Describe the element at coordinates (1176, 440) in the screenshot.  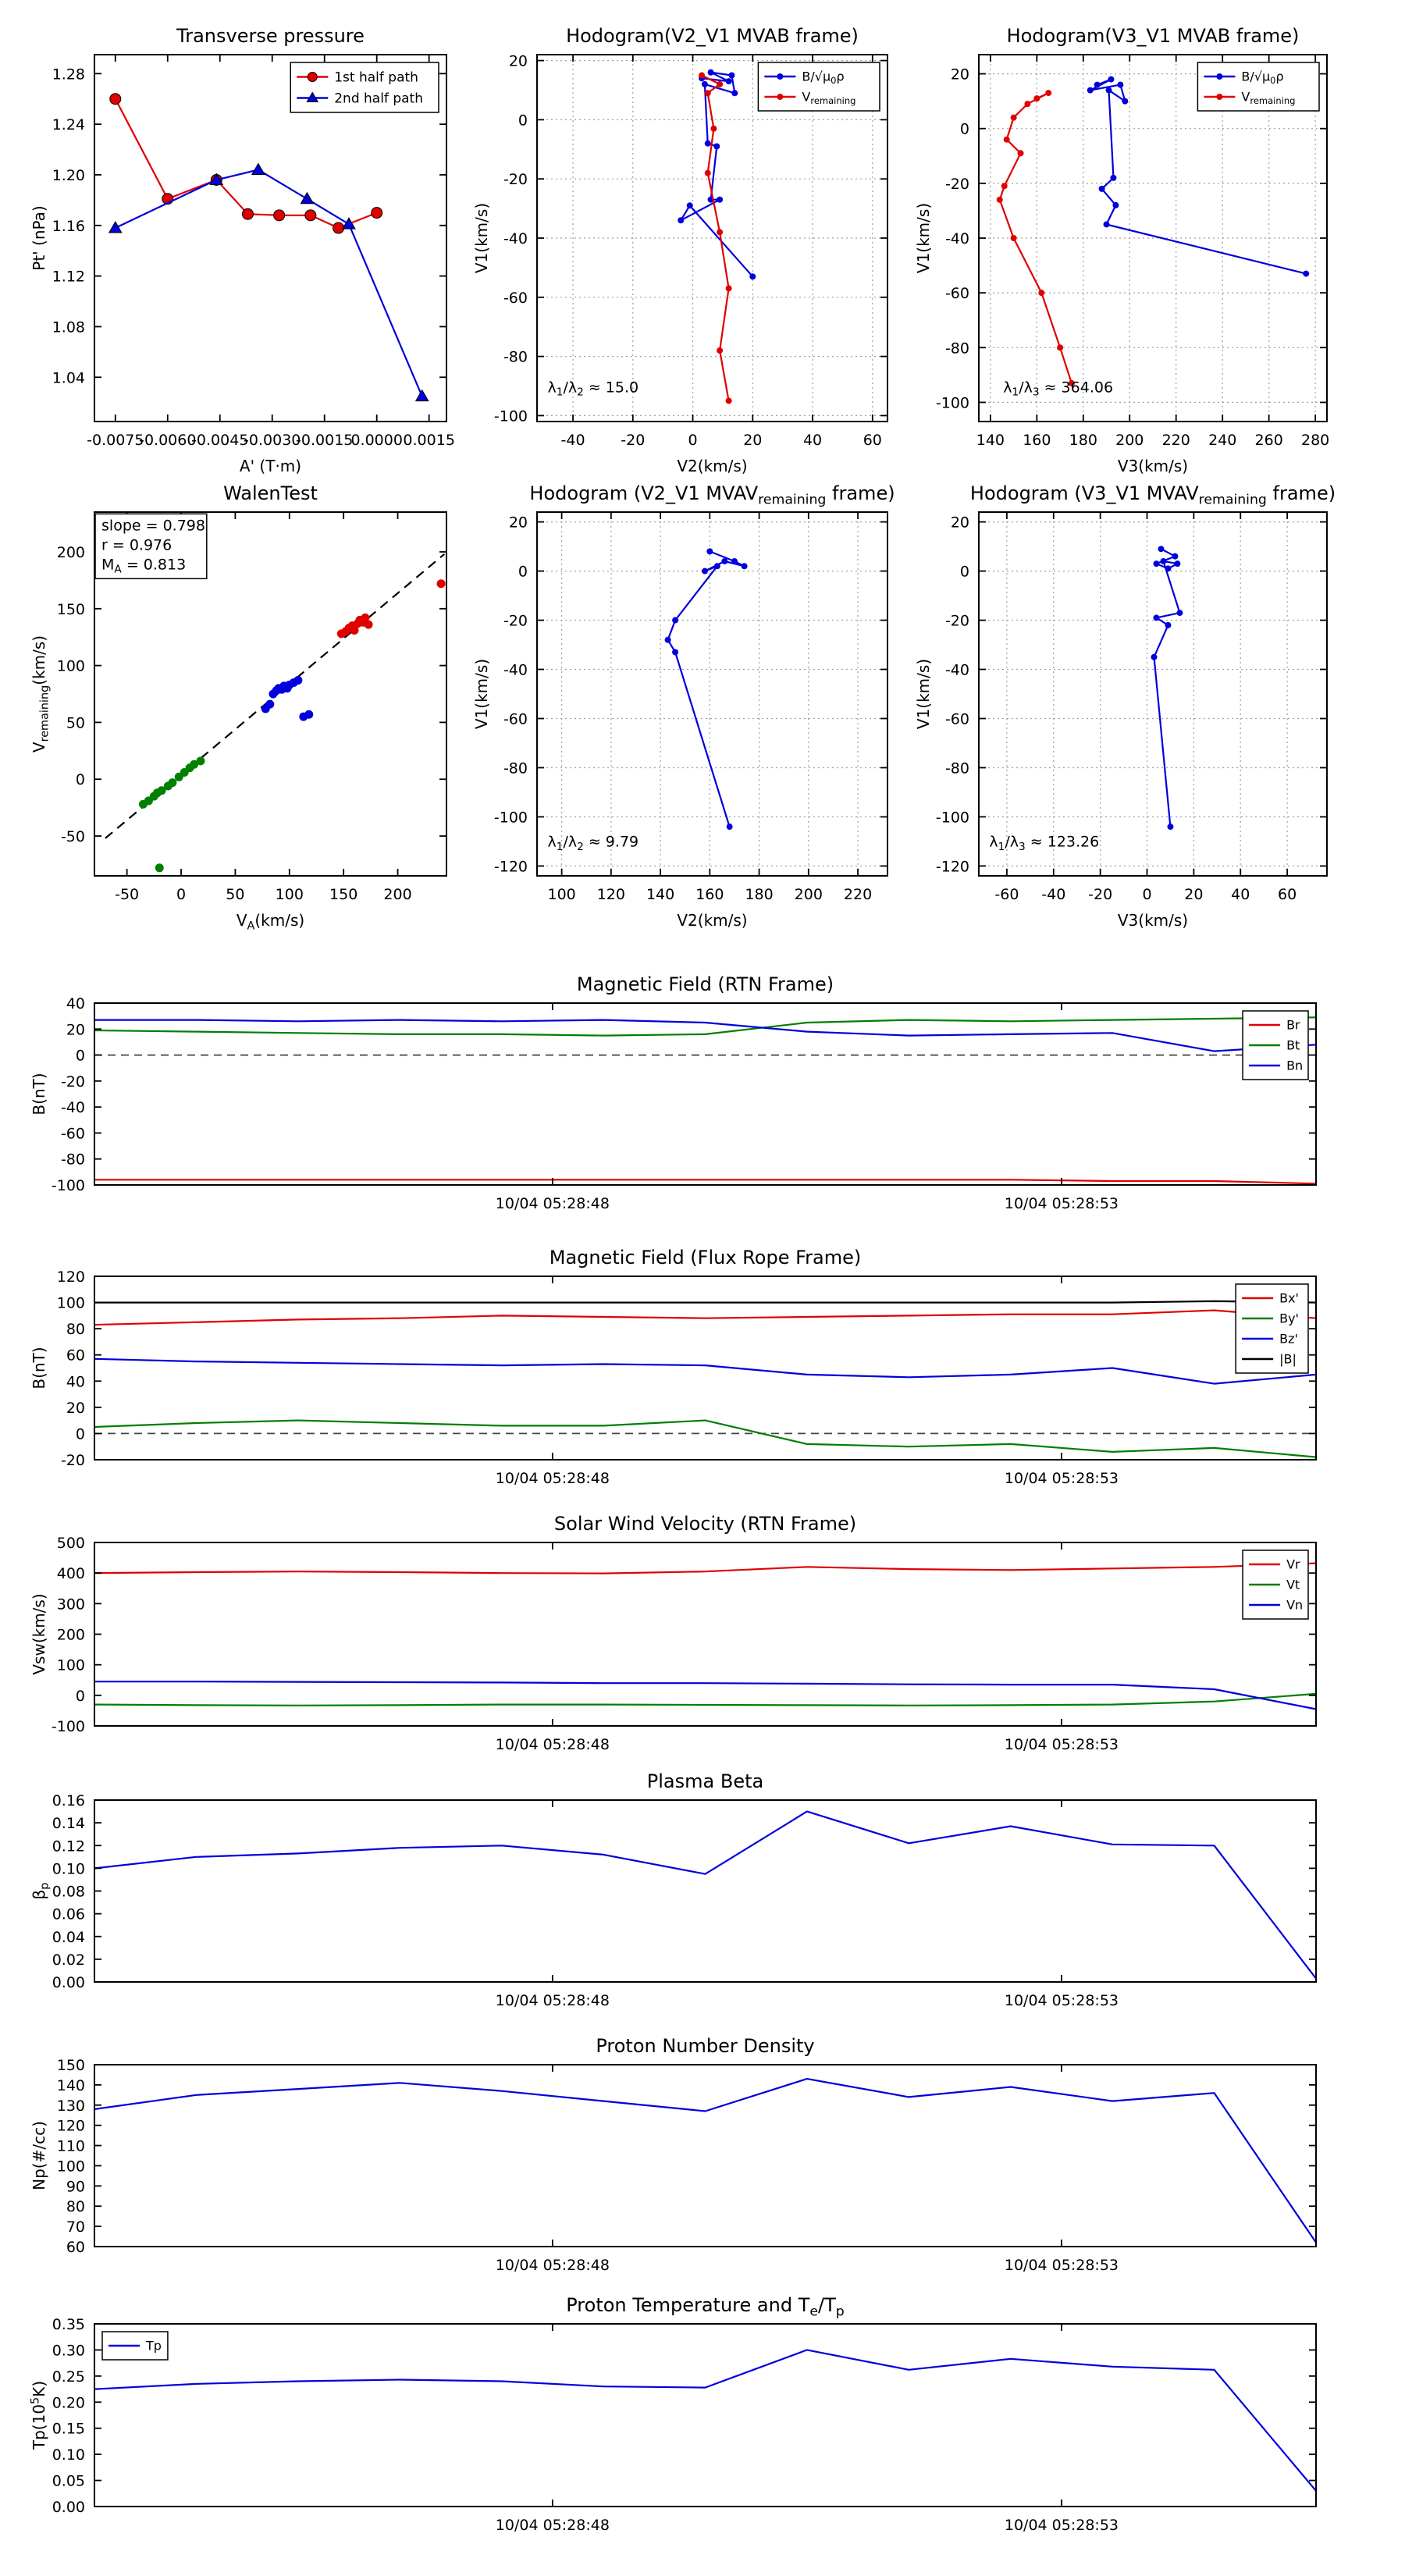
I see `hodogram-v3v1-mvab-x-tick-label: 220` at that location.